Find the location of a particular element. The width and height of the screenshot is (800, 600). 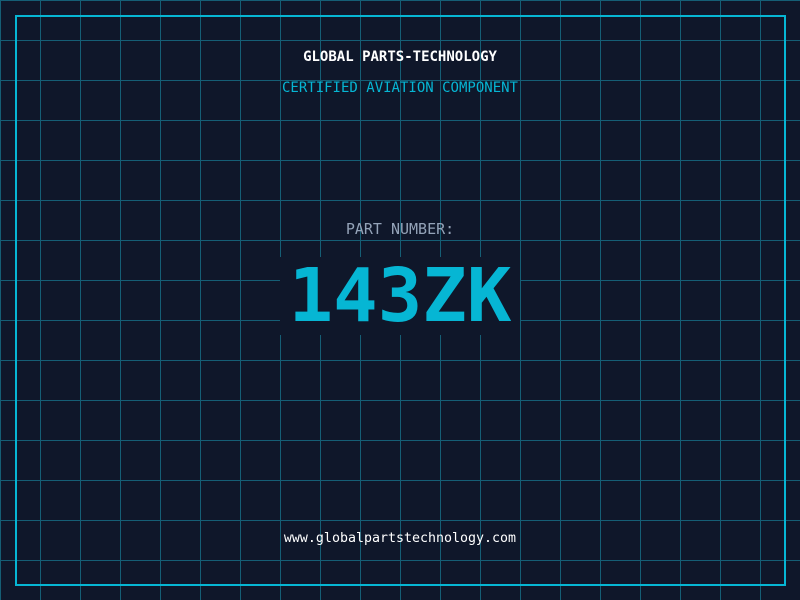

tagline: CERTIFIED AVIATION COMPONENT is located at coordinates (399, 88).